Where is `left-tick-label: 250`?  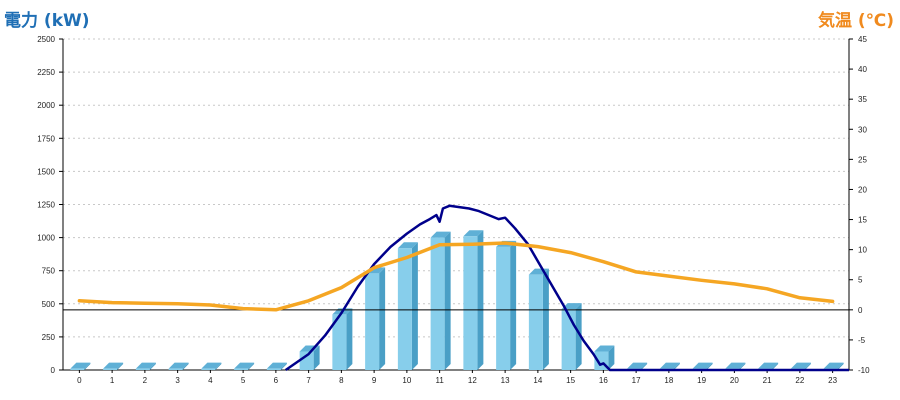
left-tick-label: 250 is located at coordinates (49, 337).